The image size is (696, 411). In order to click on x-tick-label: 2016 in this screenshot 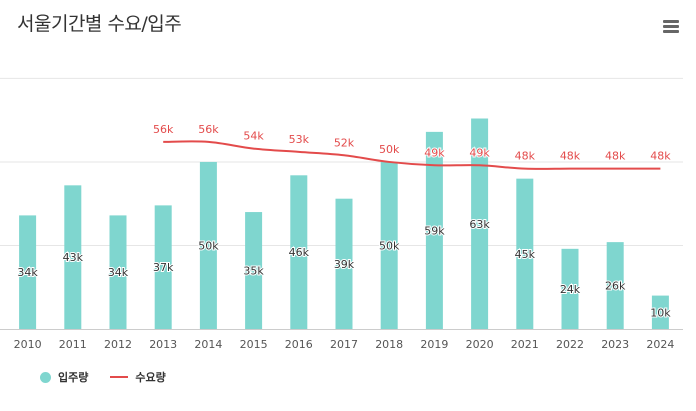, I will do `click(299, 344)`.